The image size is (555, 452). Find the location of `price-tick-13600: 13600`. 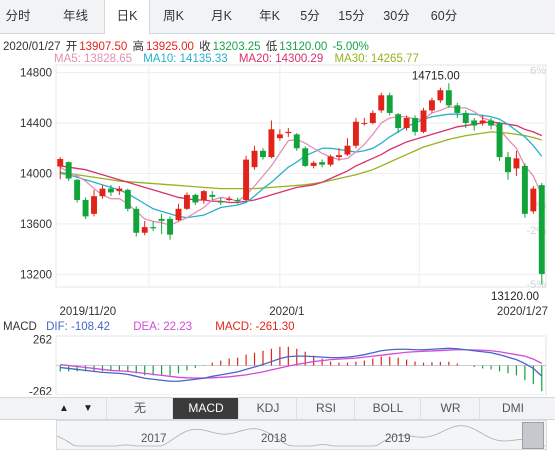

price-tick-13600: 13600 is located at coordinates (36, 225).